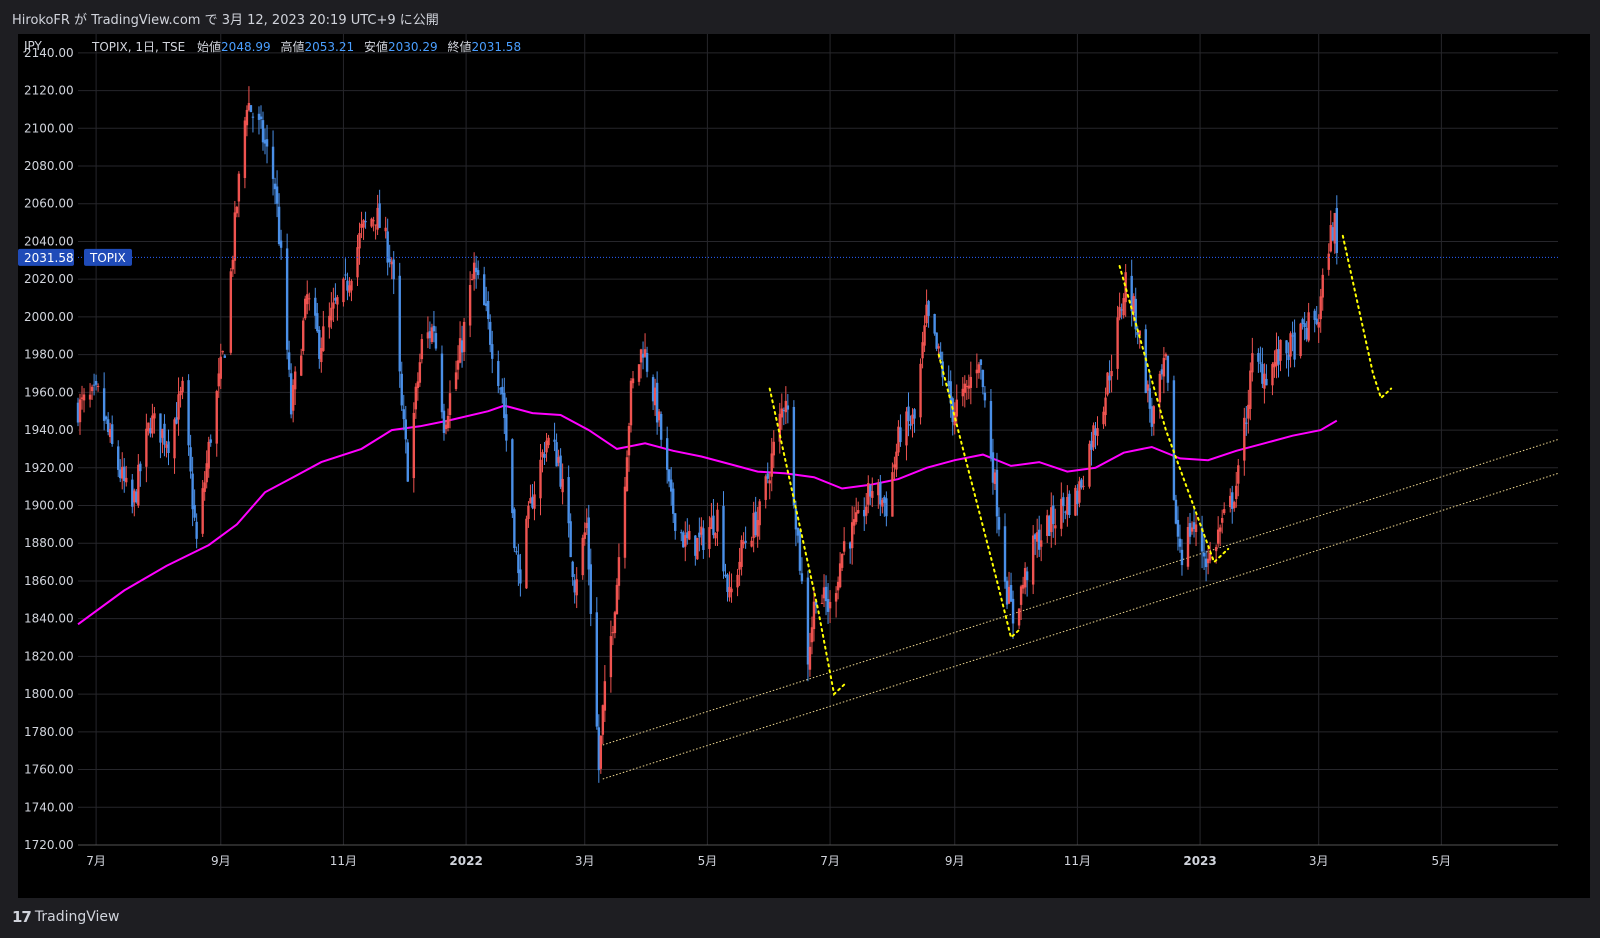 This screenshot has height=938, width=1600. Describe the element at coordinates (65, 917) in the screenshot. I see `tradingview-logo: 17 TradingView` at that location.